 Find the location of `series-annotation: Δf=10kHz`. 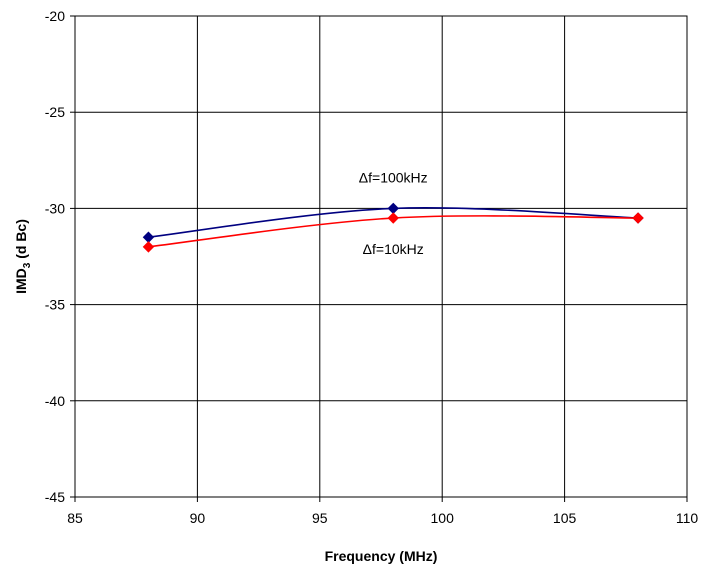

series-annotation: Δf=10kHz is located at coordinates (393, 249).